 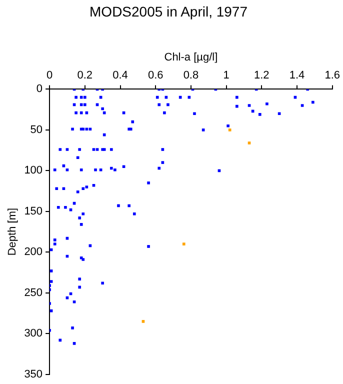 I want to click on y-tick-label: 300, so click(x=33, y=334).